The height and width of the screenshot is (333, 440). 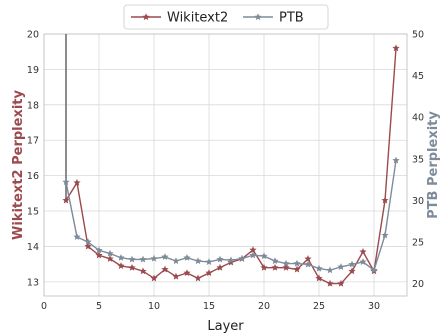 I want to click on left-y-tick-label: 17, so click(x=33, y=141).